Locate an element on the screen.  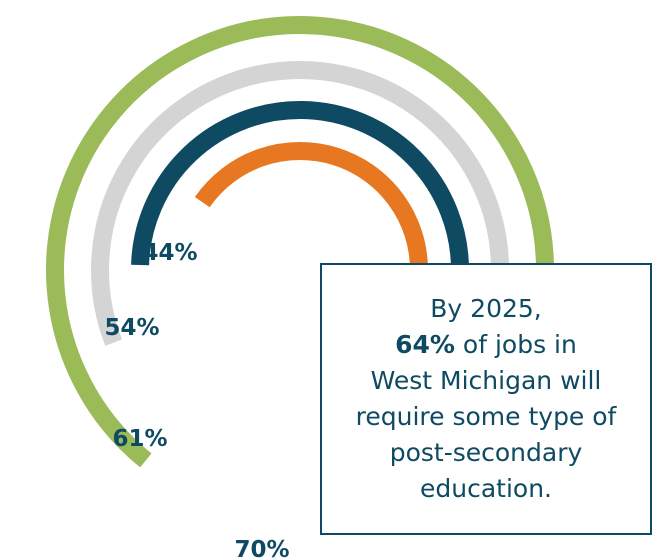
callout-highlight-value: 64% is located at coordinates (425, 344).